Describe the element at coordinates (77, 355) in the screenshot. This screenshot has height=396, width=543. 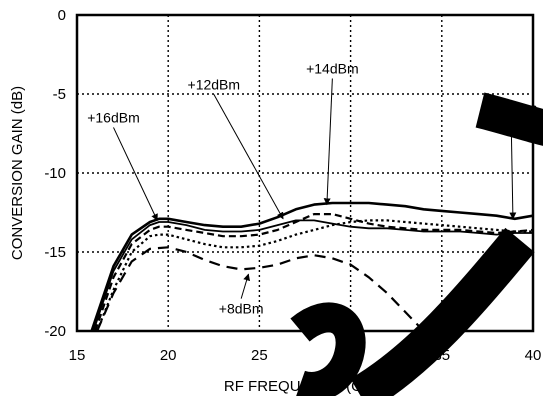
I see `x-tick-label: 15` at that location.